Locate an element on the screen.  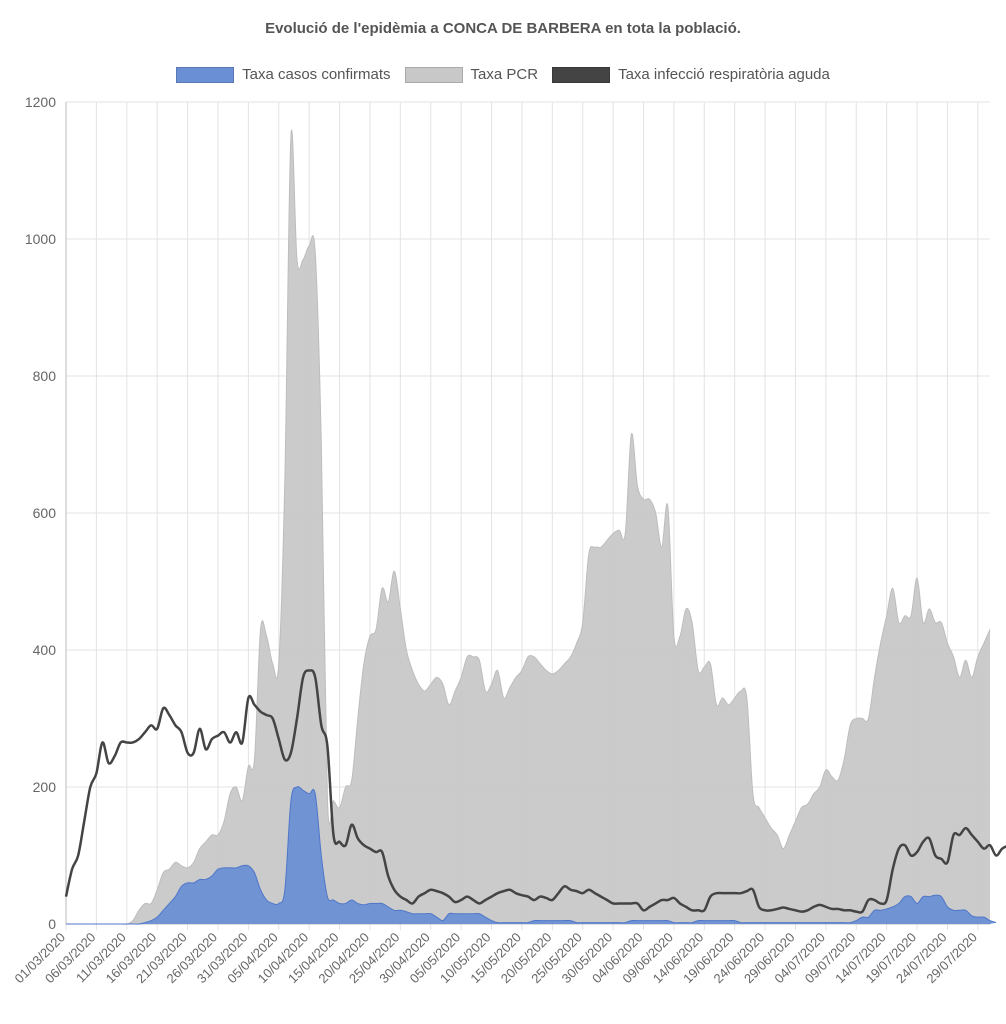
y-tick-label: 600 is located at coordinates (45, 513).